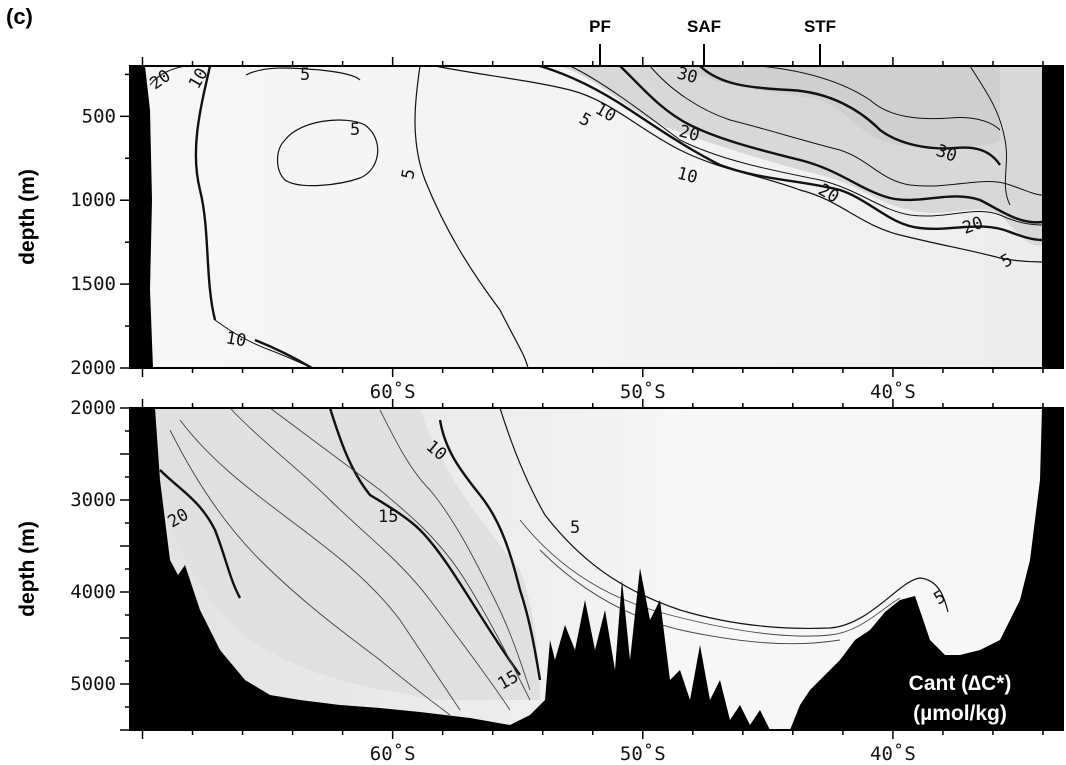  I want to click on clabel-lower-1: 15, so click(388, 517).